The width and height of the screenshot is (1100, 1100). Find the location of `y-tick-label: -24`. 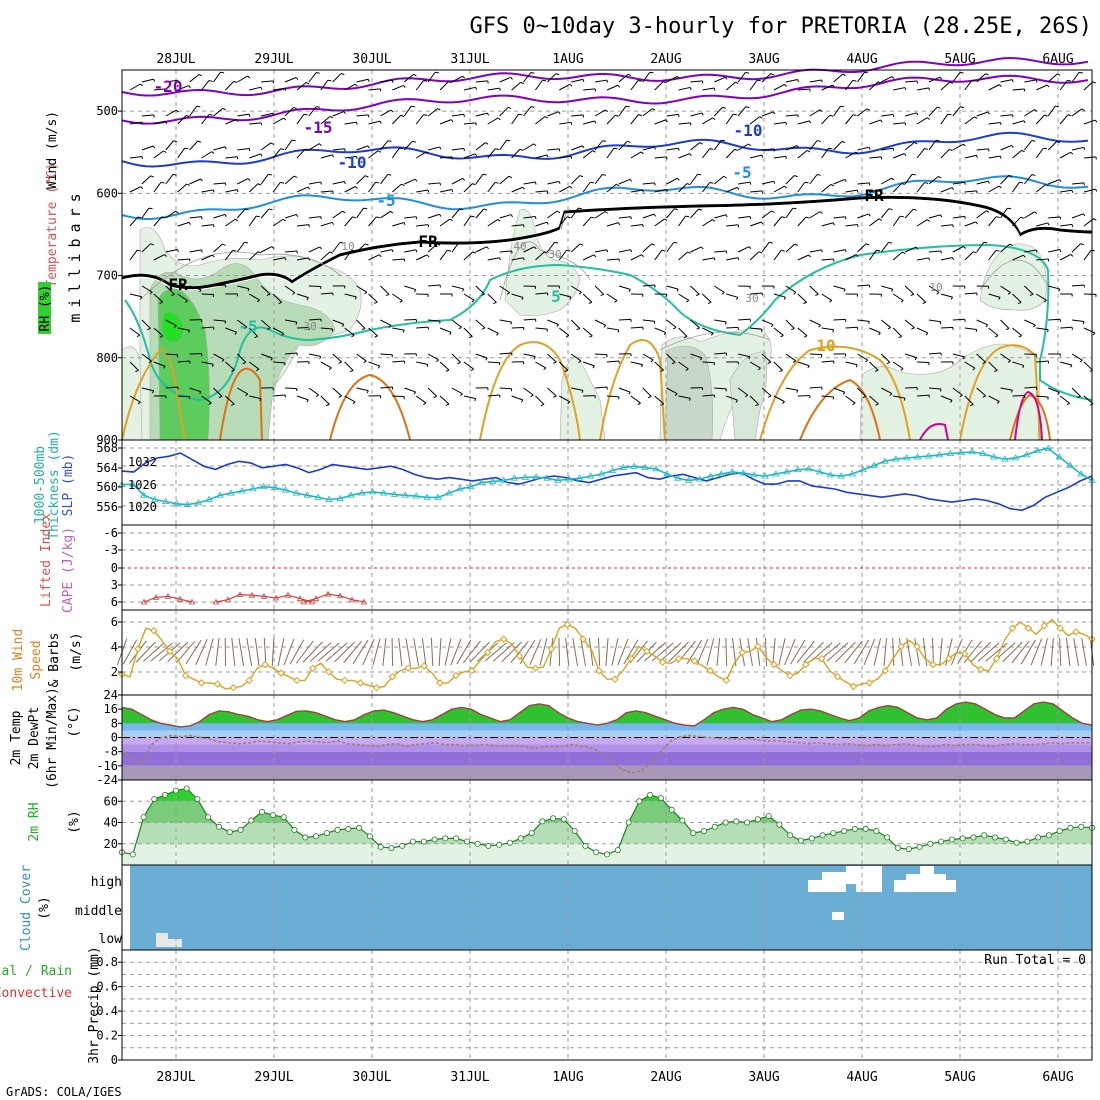

y-tick-label: -24 is located at coordinates (107, 780).